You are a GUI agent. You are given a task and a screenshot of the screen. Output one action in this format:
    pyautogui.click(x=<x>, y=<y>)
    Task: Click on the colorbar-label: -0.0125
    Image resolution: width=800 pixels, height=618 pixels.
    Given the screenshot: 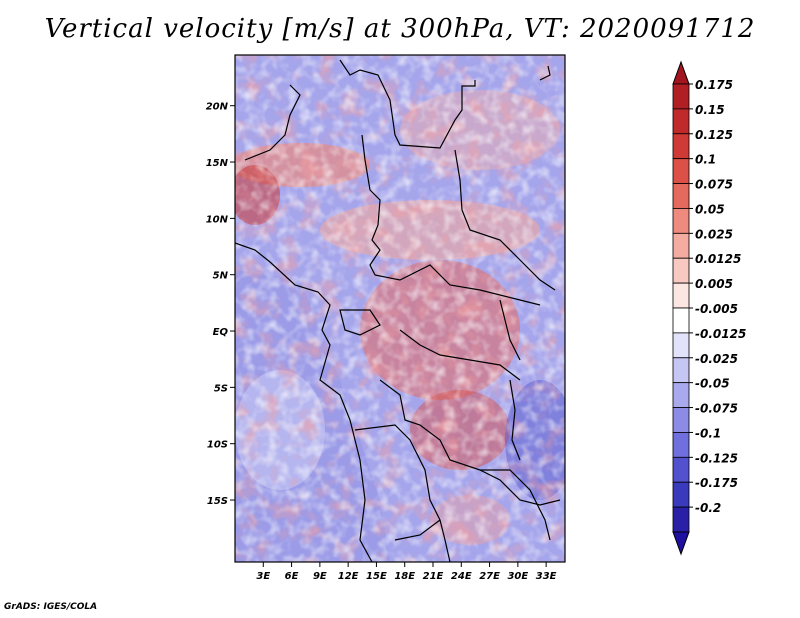 What is the action you would take?
    pyautogui.click(x=720, y=334)
    